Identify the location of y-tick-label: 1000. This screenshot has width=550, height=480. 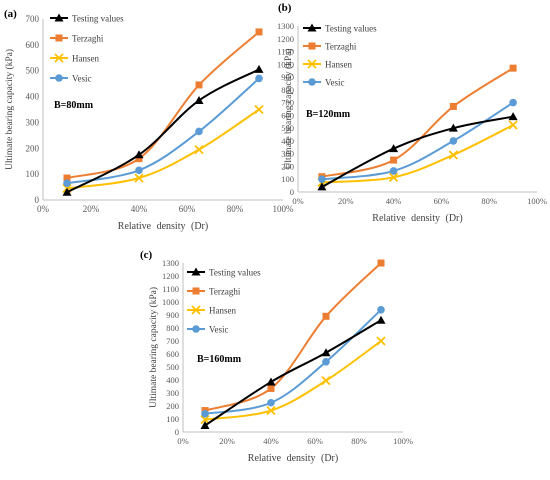
(285, 64).